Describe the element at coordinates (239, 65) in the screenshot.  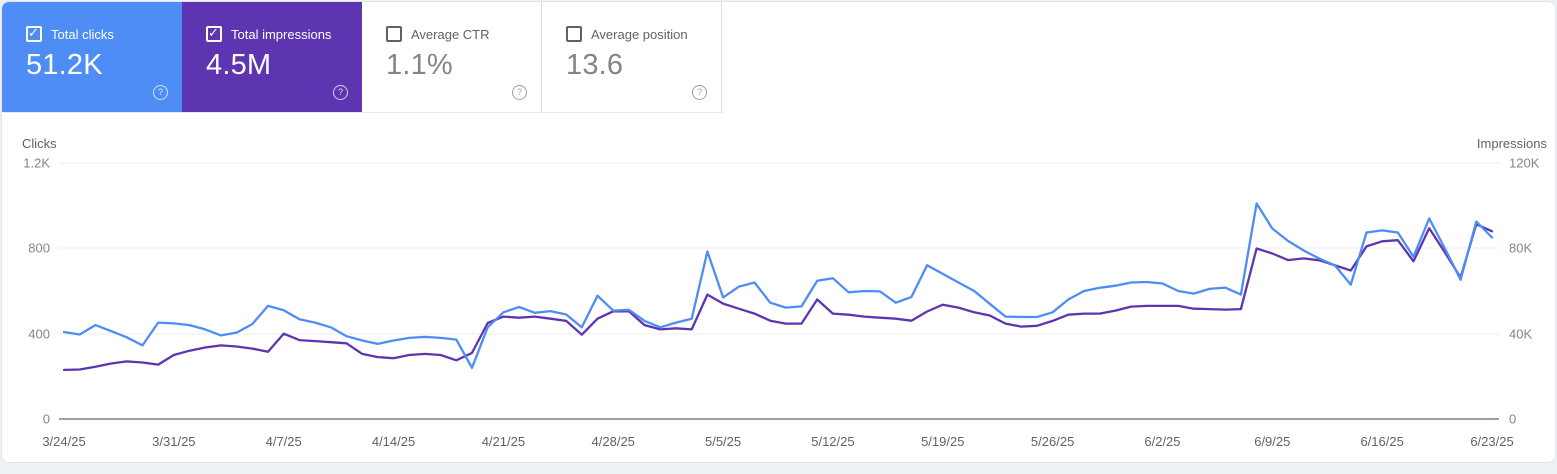
I see `total-impressions-value: 4.5M` at that location.